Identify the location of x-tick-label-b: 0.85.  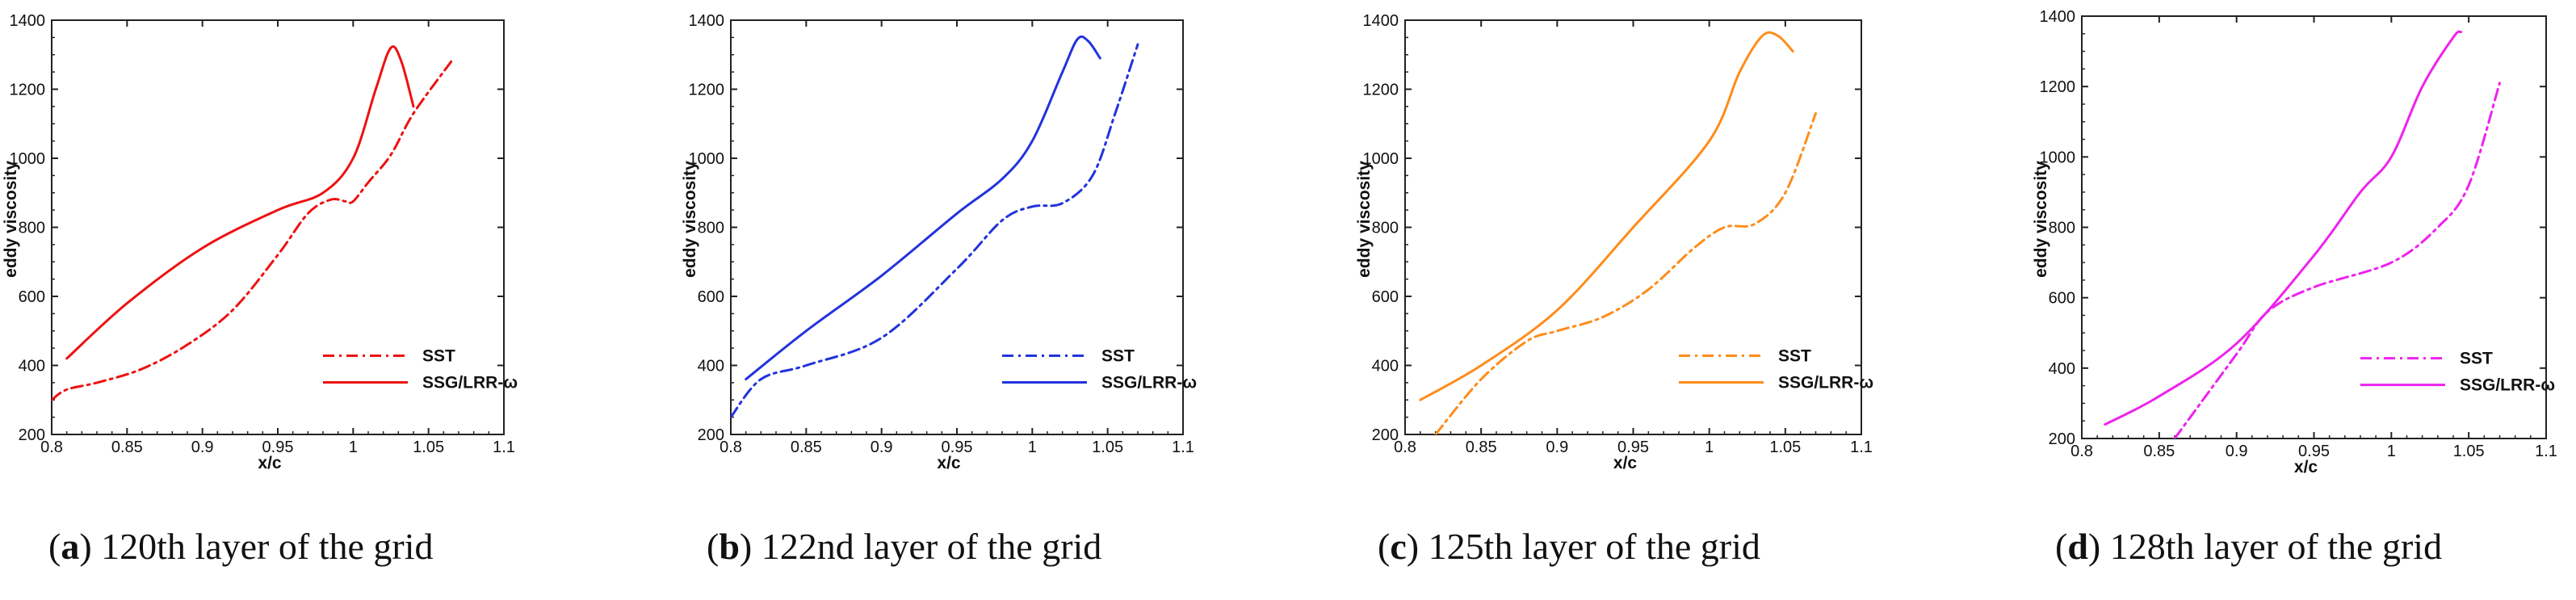
(806, 447).